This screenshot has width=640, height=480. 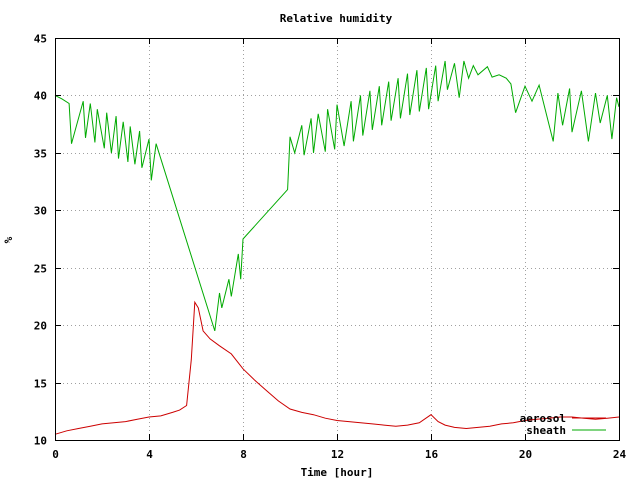 What do you see at coordinates (40, 39) in the screenshot?
I see `y-tick-label: 45` at bounding box center [40, 39].